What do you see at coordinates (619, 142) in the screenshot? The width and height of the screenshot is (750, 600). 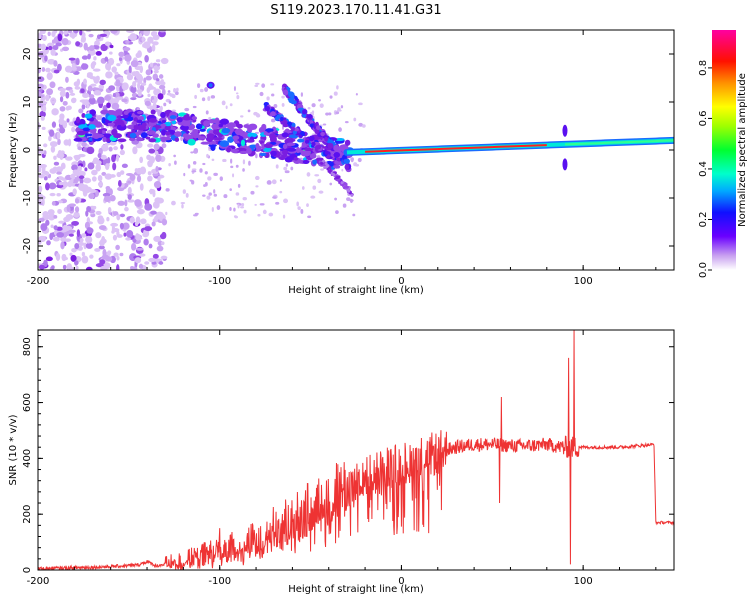 I see `track-core` at bounding box center [619, 142].